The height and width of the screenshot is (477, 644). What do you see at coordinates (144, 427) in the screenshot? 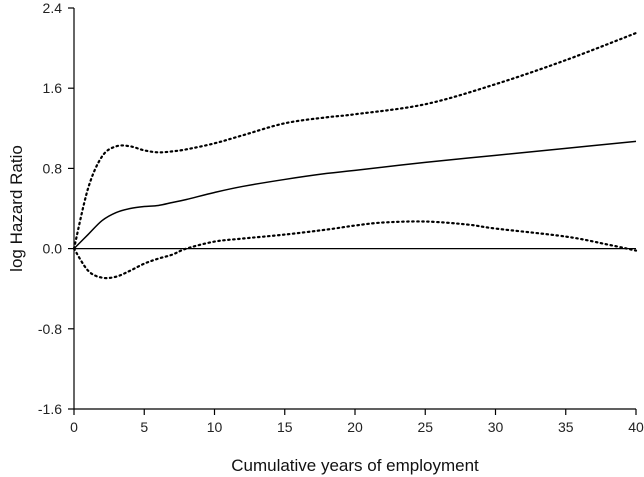
I see `x-tick-label: 5` at bounding box center [144, 427].